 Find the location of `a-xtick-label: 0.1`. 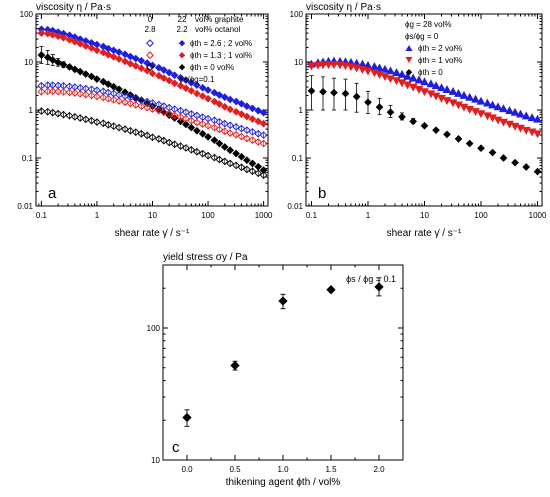

a-xtick-label: 0.1 is located at coordinates (42, 215).